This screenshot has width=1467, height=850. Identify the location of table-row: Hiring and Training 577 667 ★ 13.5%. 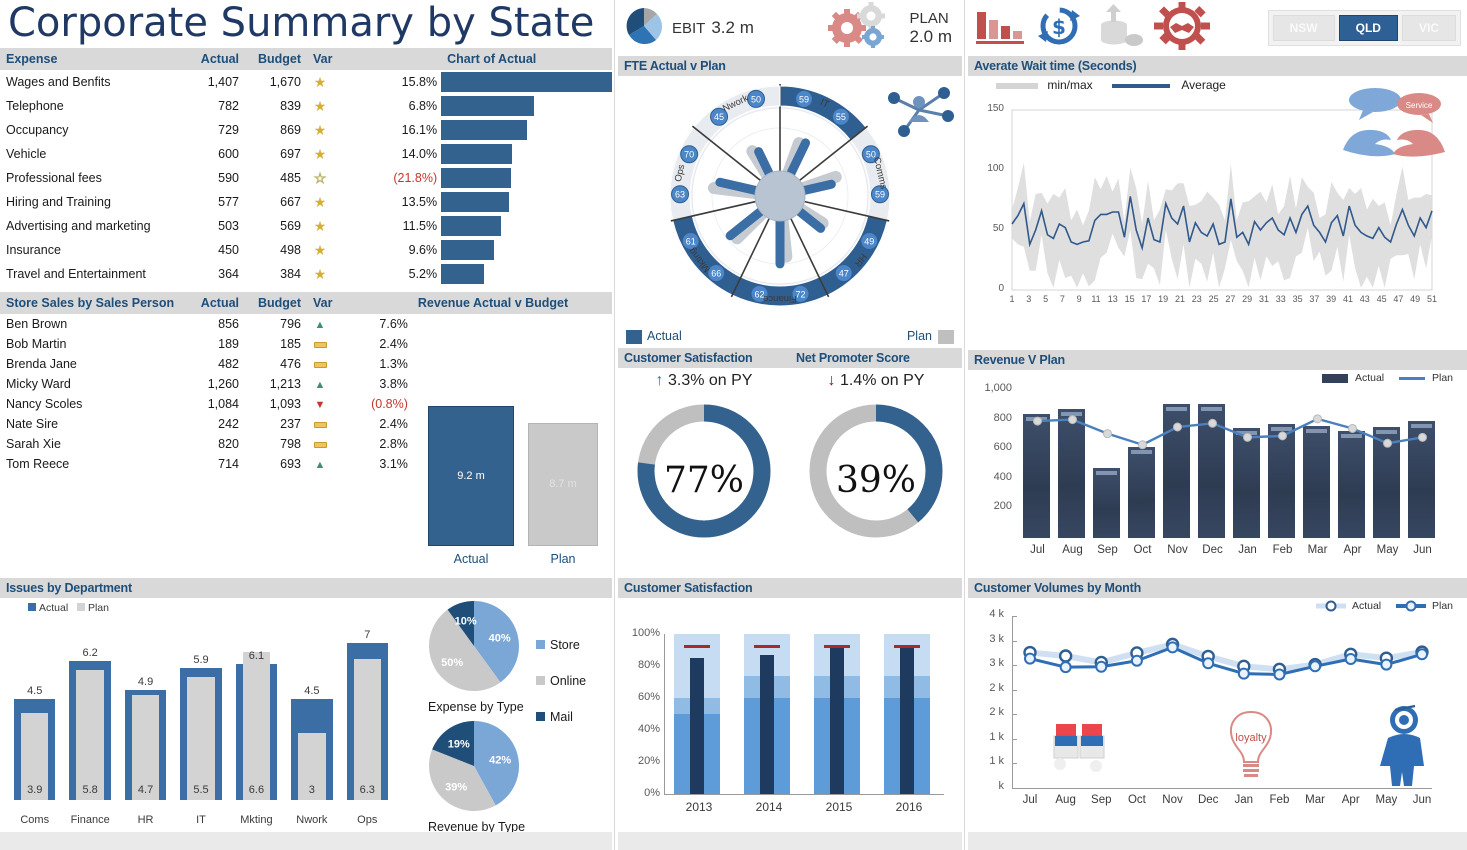
(306, 202).